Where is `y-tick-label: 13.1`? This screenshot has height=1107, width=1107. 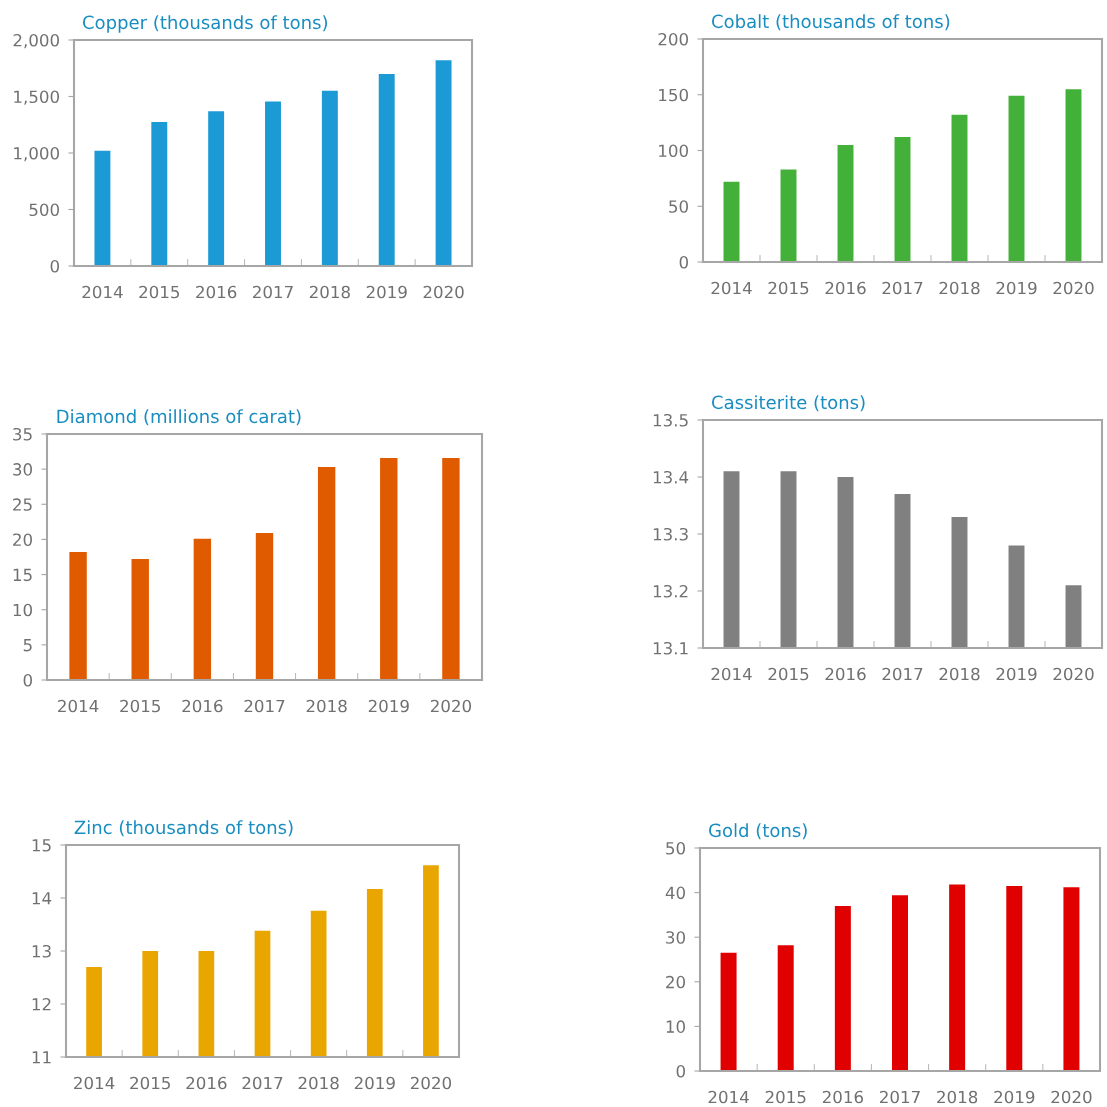
y-tick-label: 13.1 is located at coordinates (670, 648).